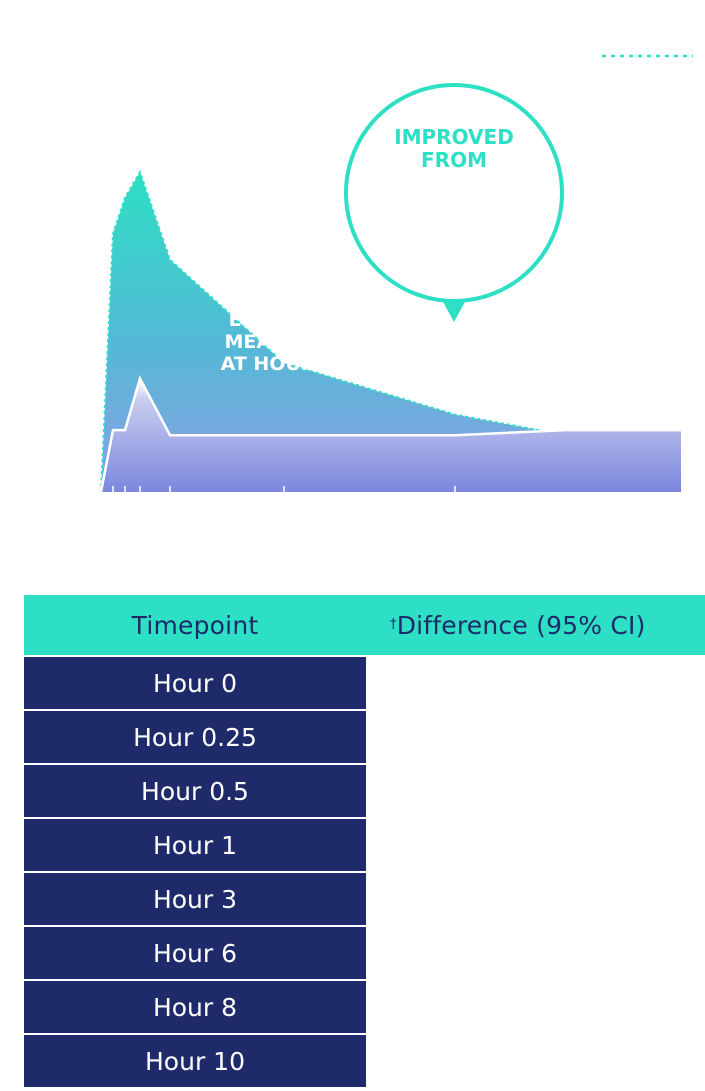 This screenshot has width=705, height=1091. I want to click on table-row: Hour 1, so click(364, 844).